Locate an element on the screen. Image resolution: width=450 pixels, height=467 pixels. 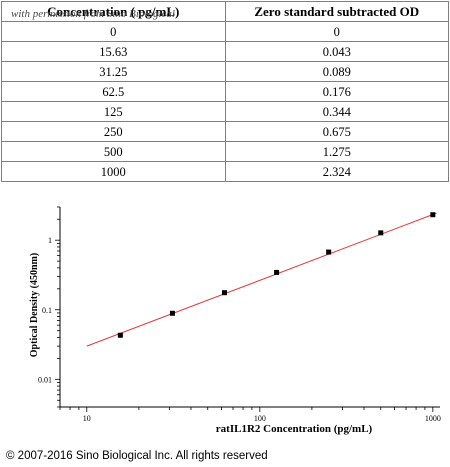
cell-od: 0.043 is located at coordinates (336, 51).